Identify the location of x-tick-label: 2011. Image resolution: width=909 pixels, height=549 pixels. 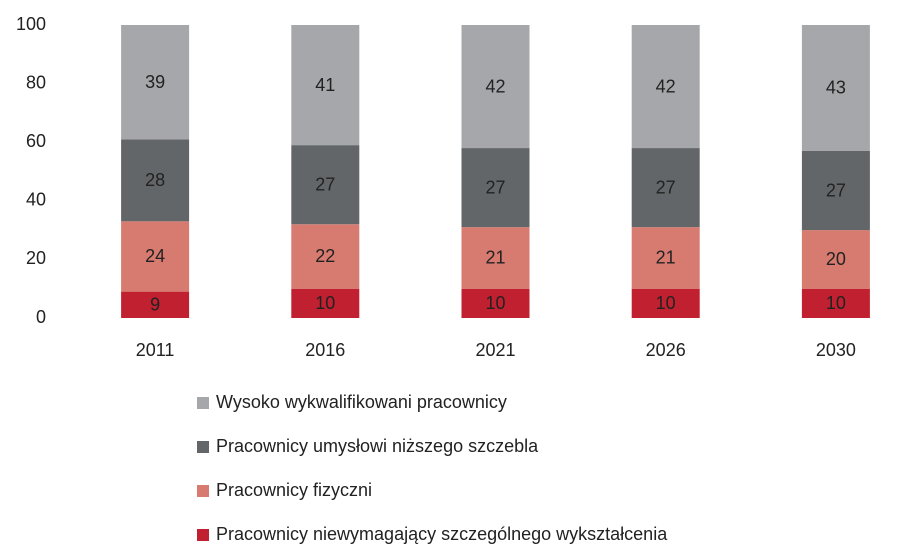
(155, 350).